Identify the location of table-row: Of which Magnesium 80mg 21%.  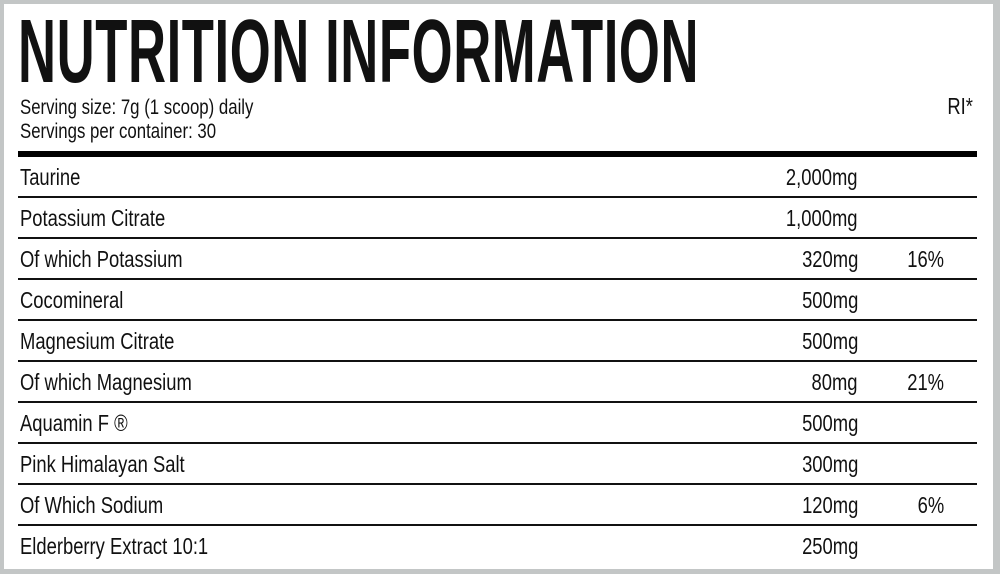
(497, 382).